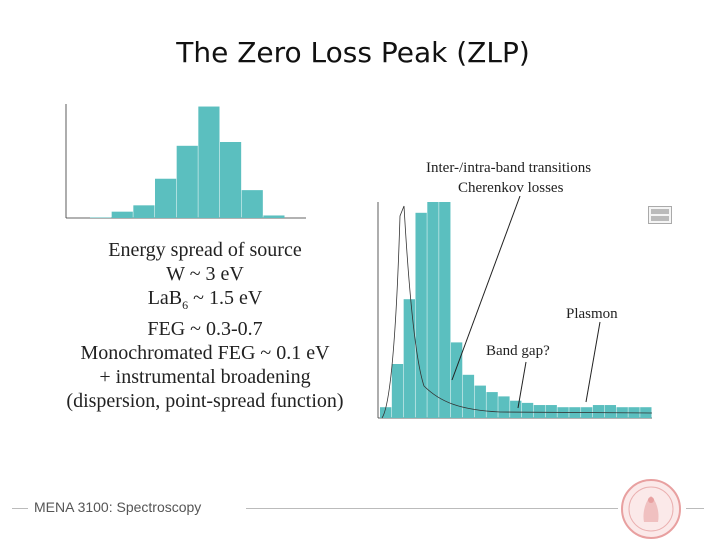 The width and height of the screenshot is (720, 540). I want to click on zlp-fit-curve, so click(517, 312).